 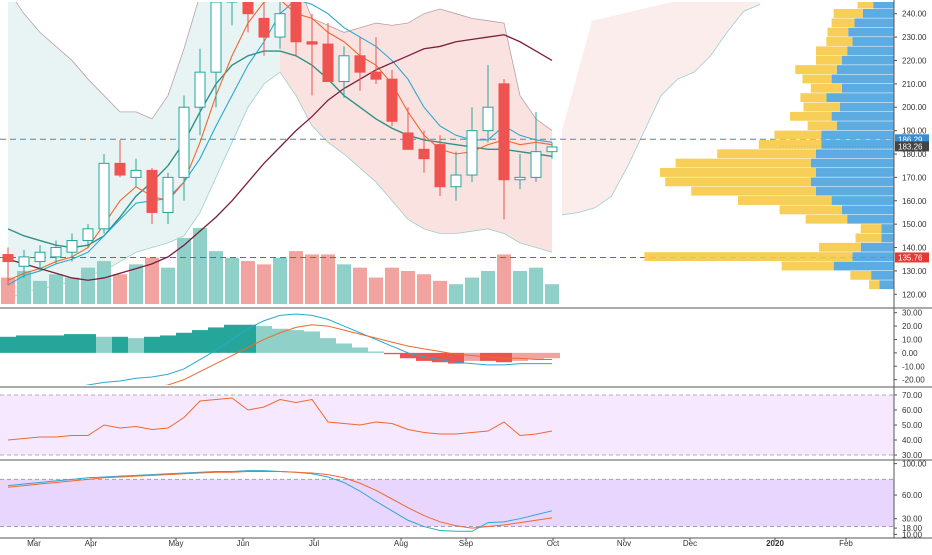 I want to click on stoch-axis-tick-label: 18.00, so click(x=912, y=528).